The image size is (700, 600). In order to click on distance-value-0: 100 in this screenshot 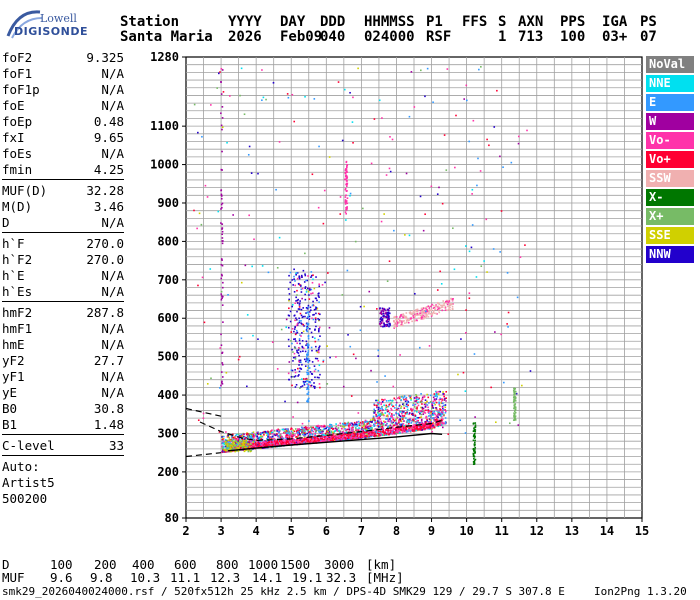, I will do `click(61, 564)`.